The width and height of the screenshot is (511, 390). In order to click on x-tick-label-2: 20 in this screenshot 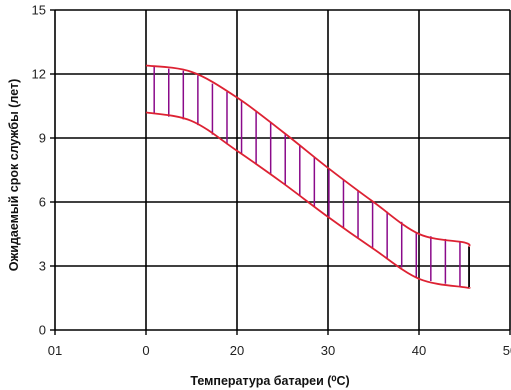, I will do `click(237, 350)`.